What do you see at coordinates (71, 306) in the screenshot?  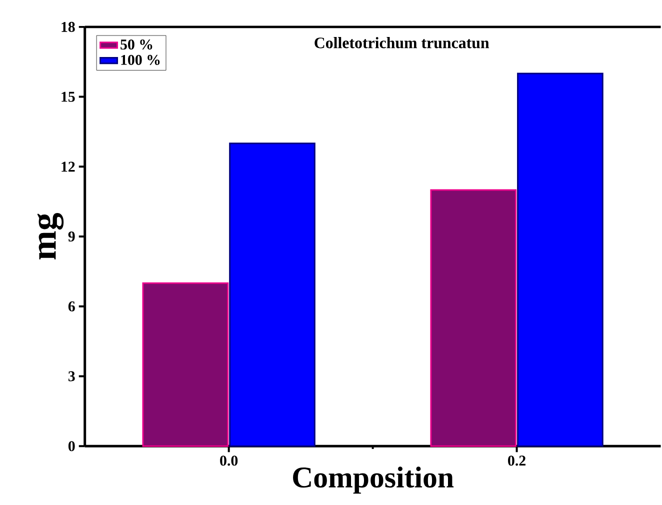 I see `y-tick-label: 6` at bounding box center [71, 306].